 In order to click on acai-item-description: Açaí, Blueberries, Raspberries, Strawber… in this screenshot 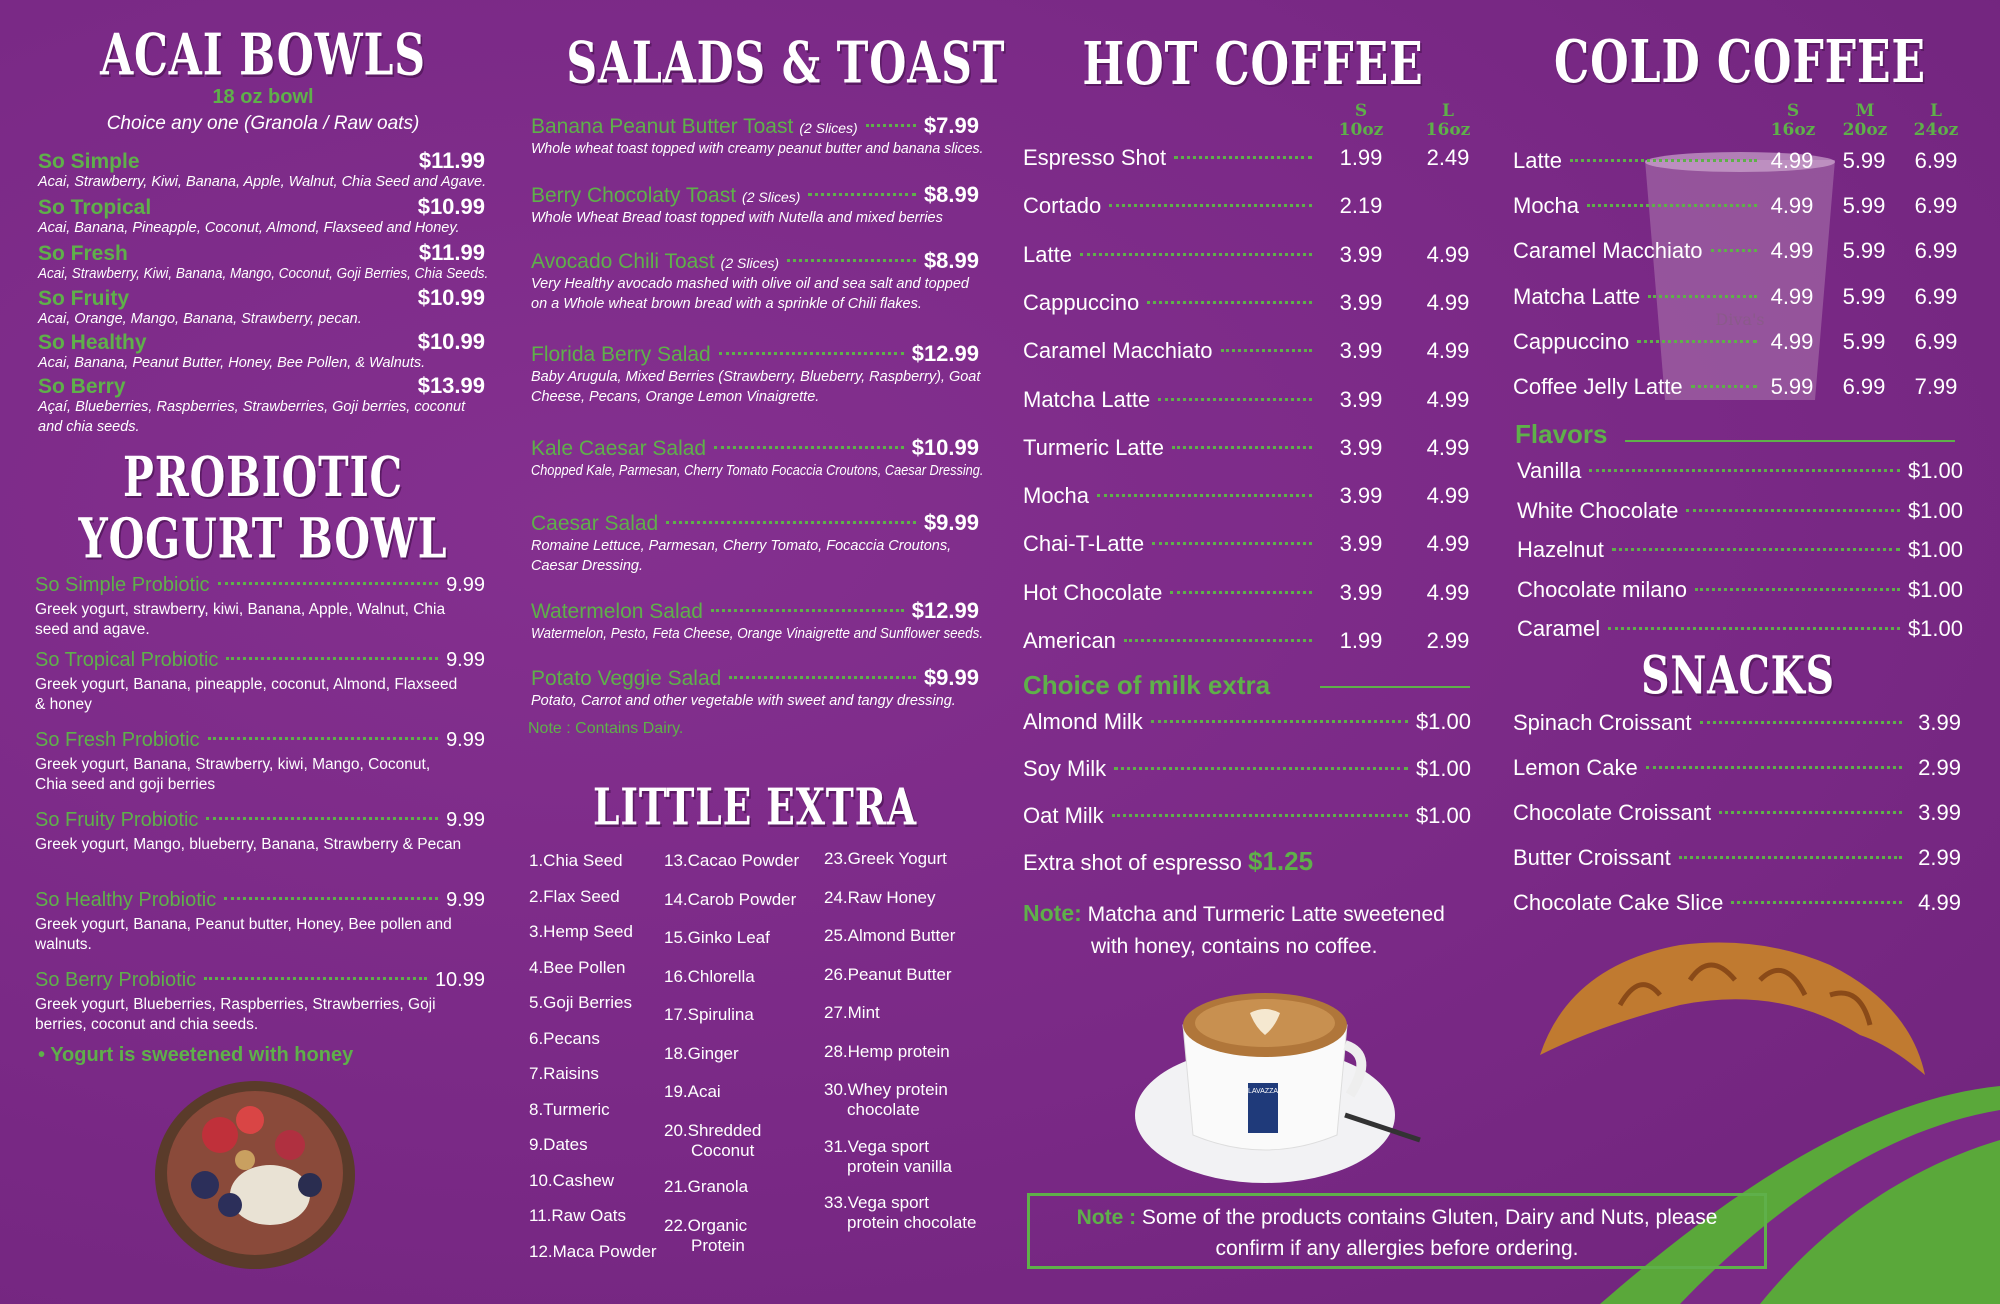, I will do `click(252, 417)`.